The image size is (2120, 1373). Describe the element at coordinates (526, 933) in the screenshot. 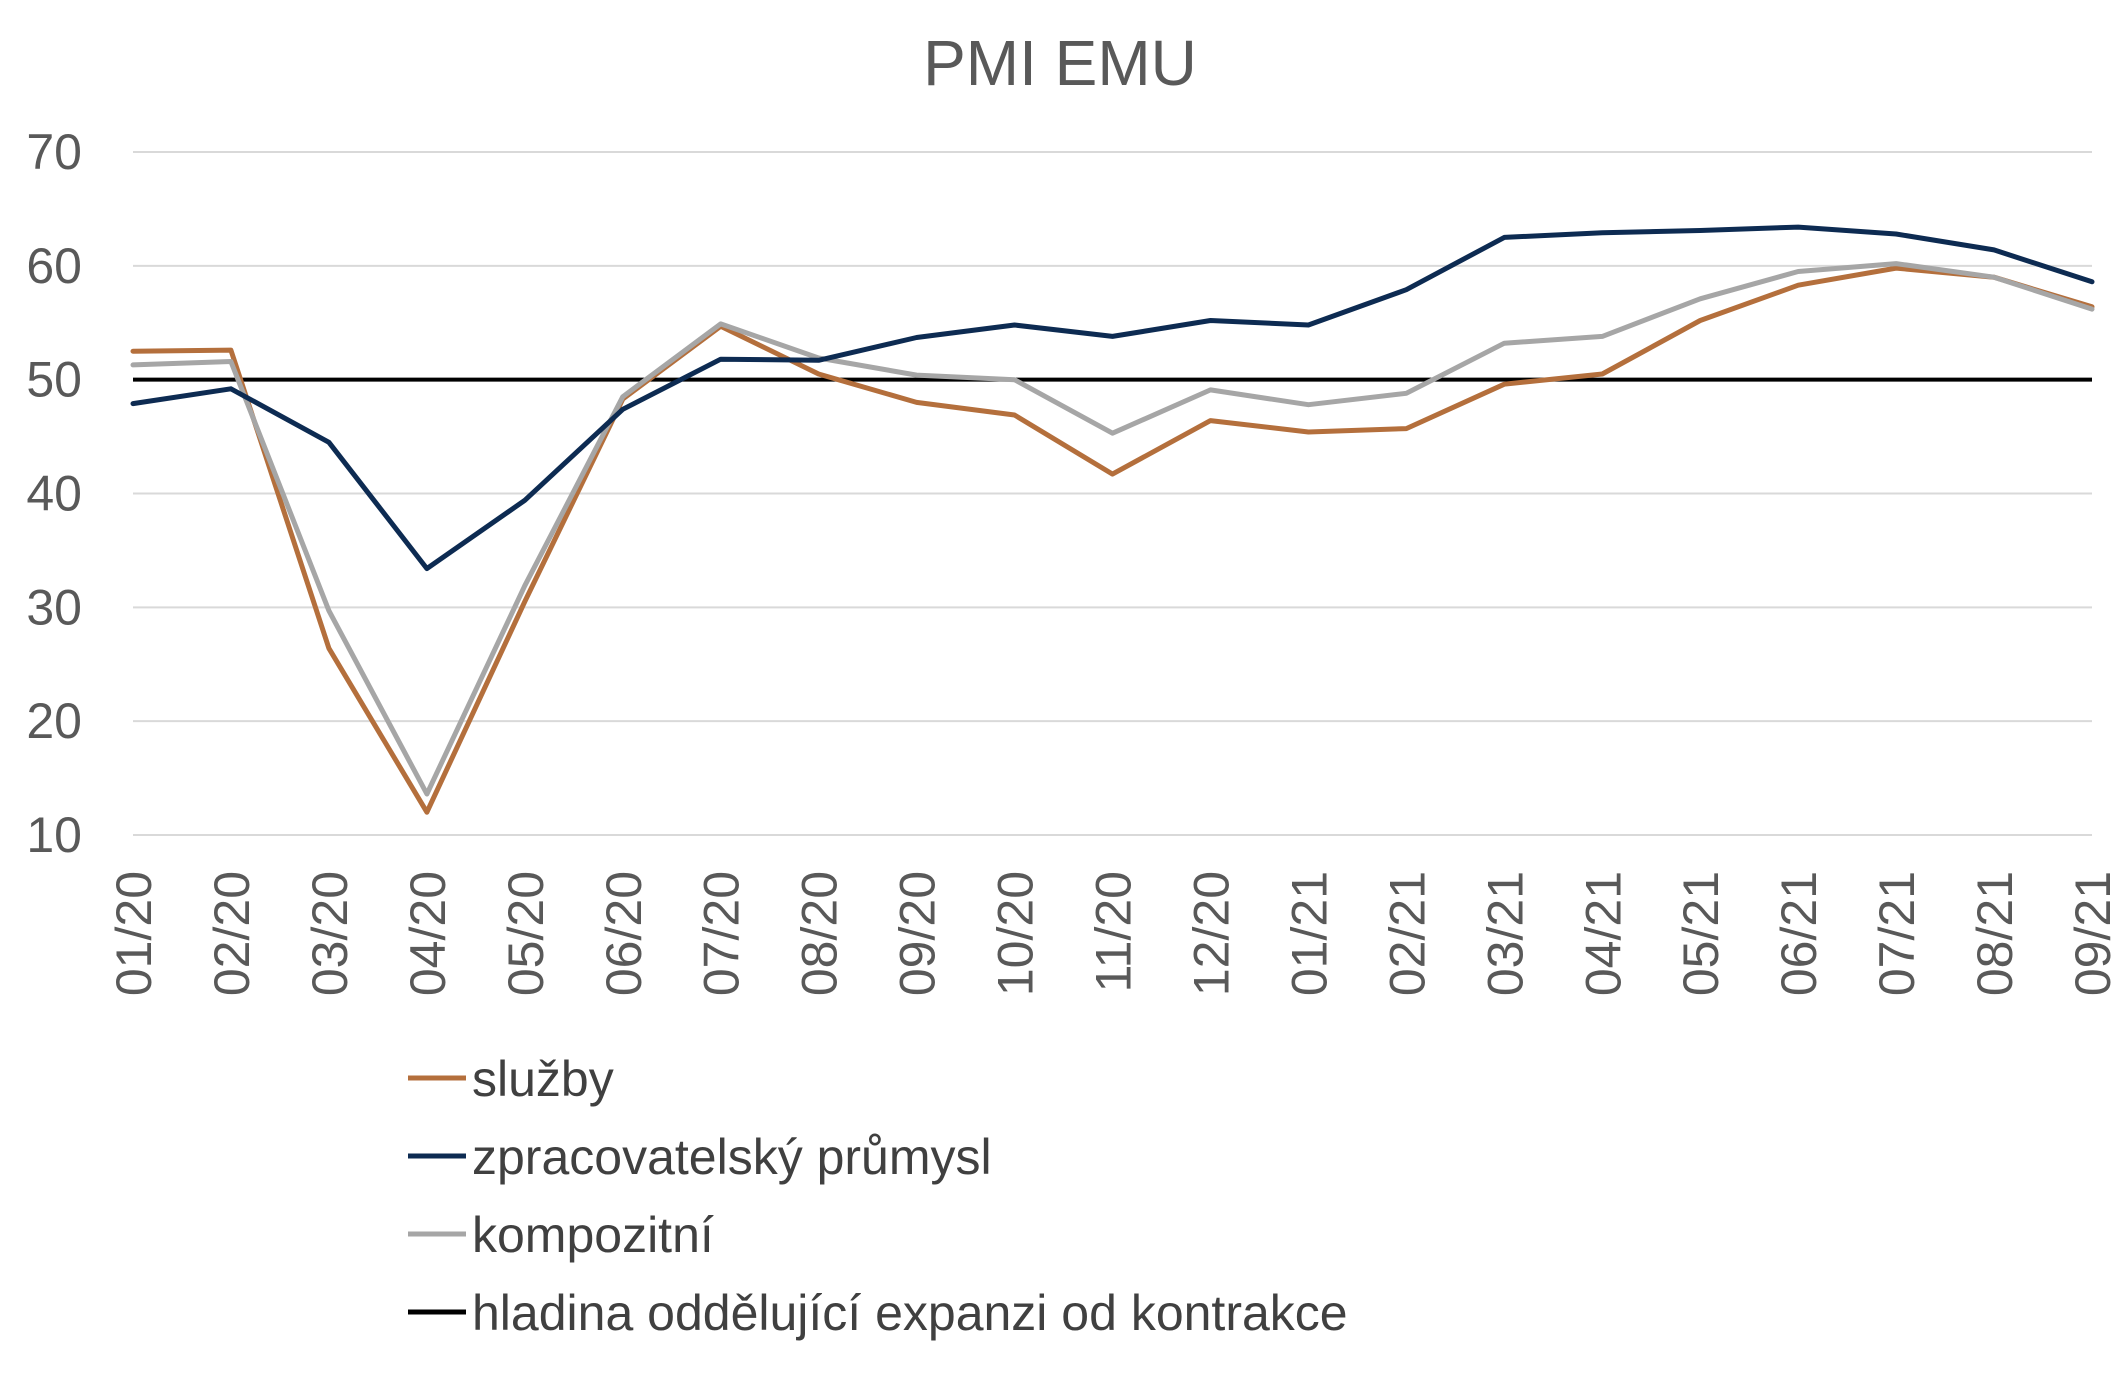

I see `x-tick-label: 05/20` at that location.